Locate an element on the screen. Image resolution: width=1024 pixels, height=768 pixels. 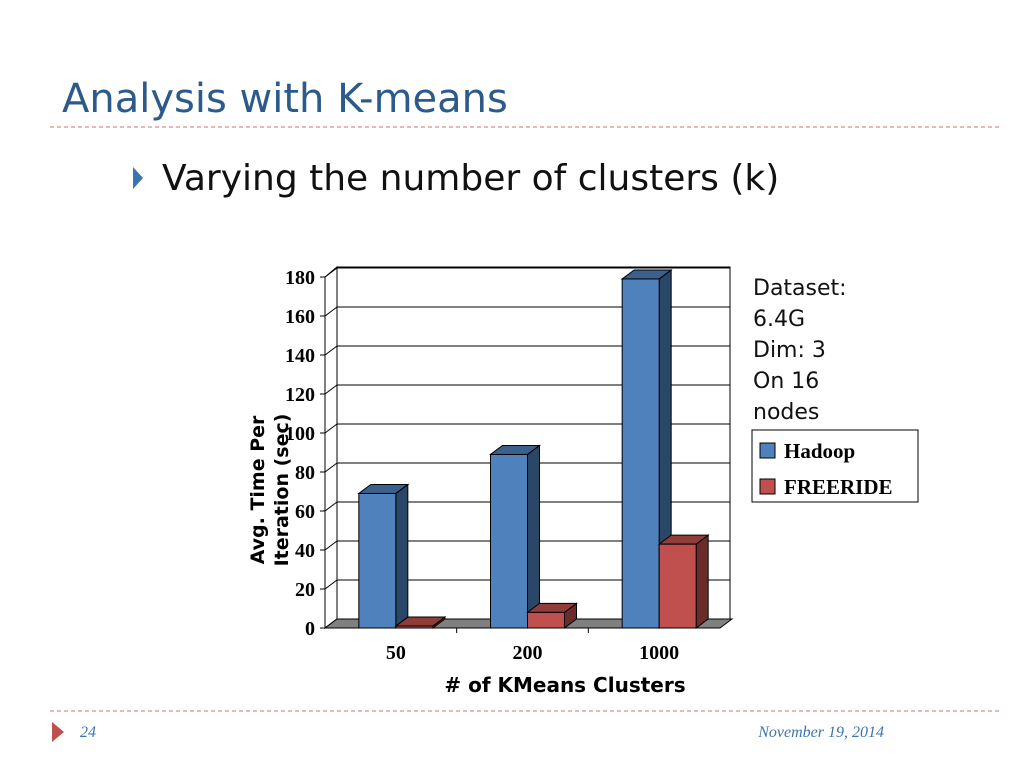
y-tick-label: 20 is located at coordinates (305, 590).